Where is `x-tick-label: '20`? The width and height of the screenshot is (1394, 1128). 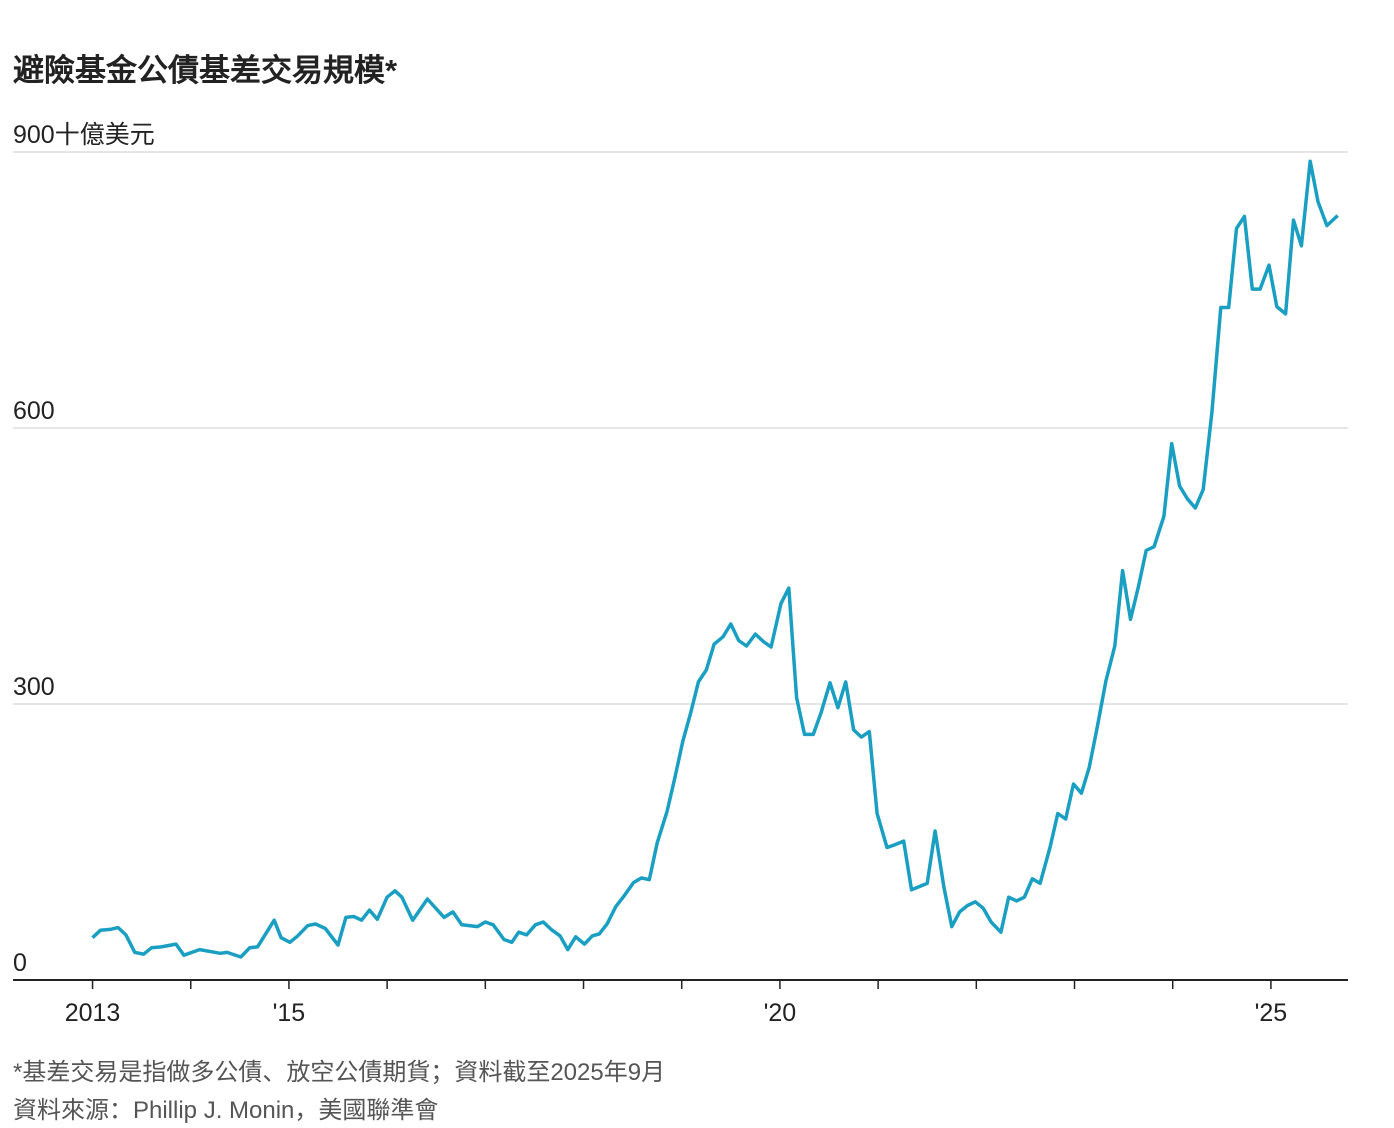
x-tick-label: '20 is located at coordinates (780, 1013).